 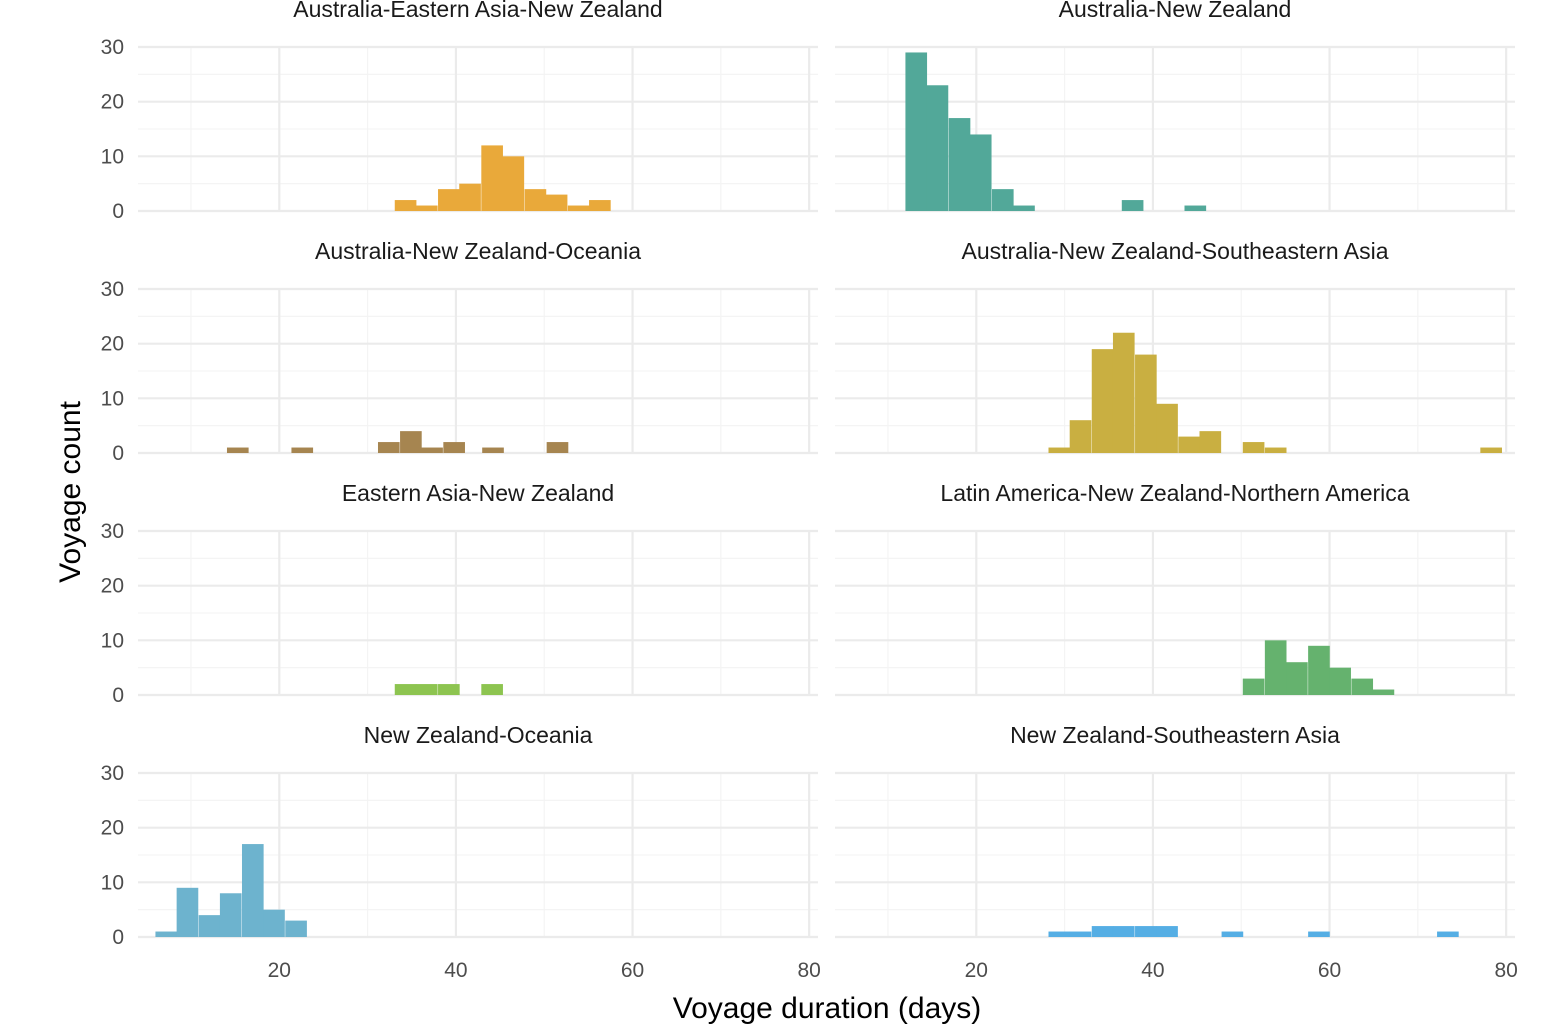 I want to click on facet-panel: Australia-New Zealand, so click(x=1175, y=106).